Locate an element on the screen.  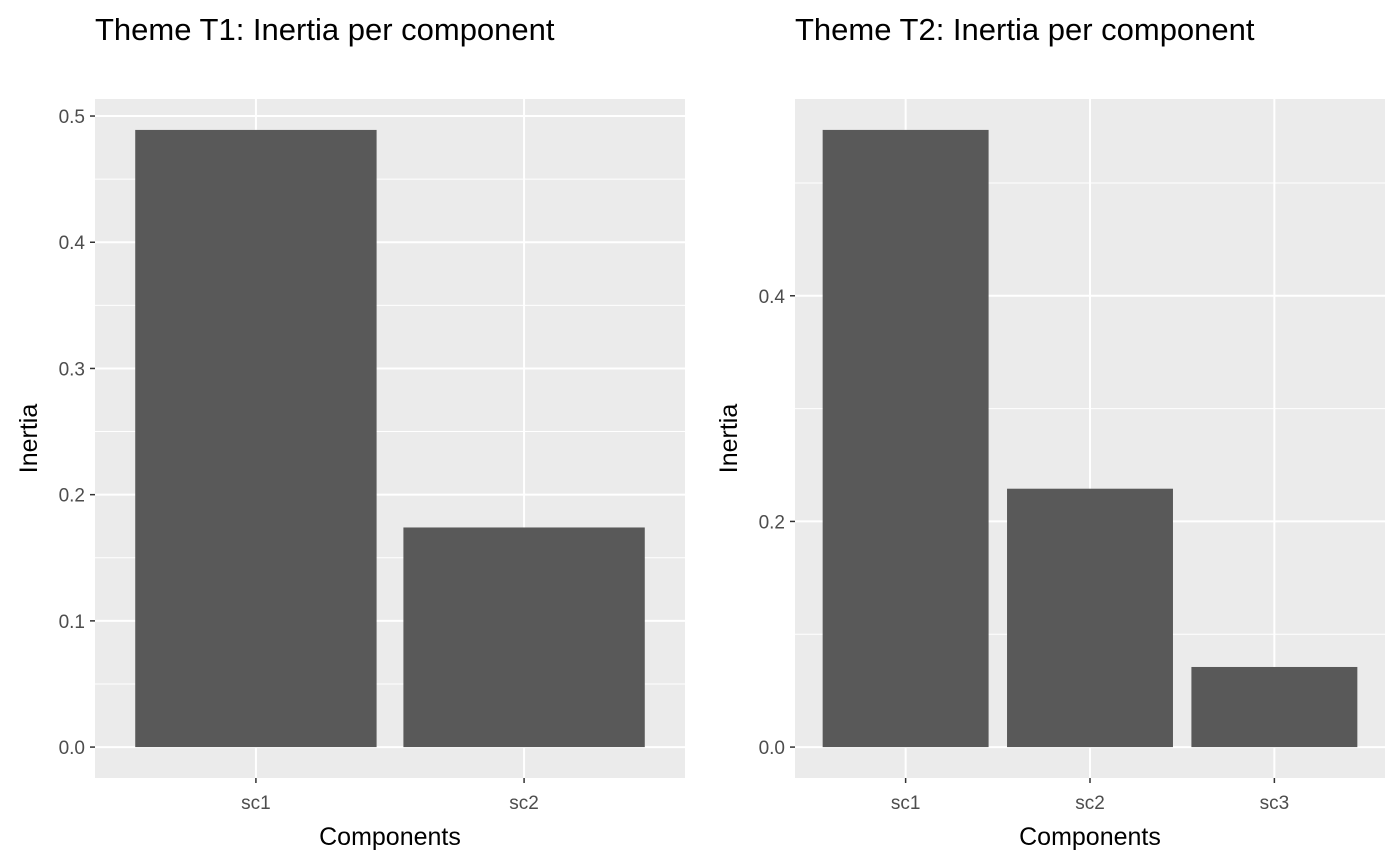
y-tick-label: 0.3 is located at coordinates (72, 369).